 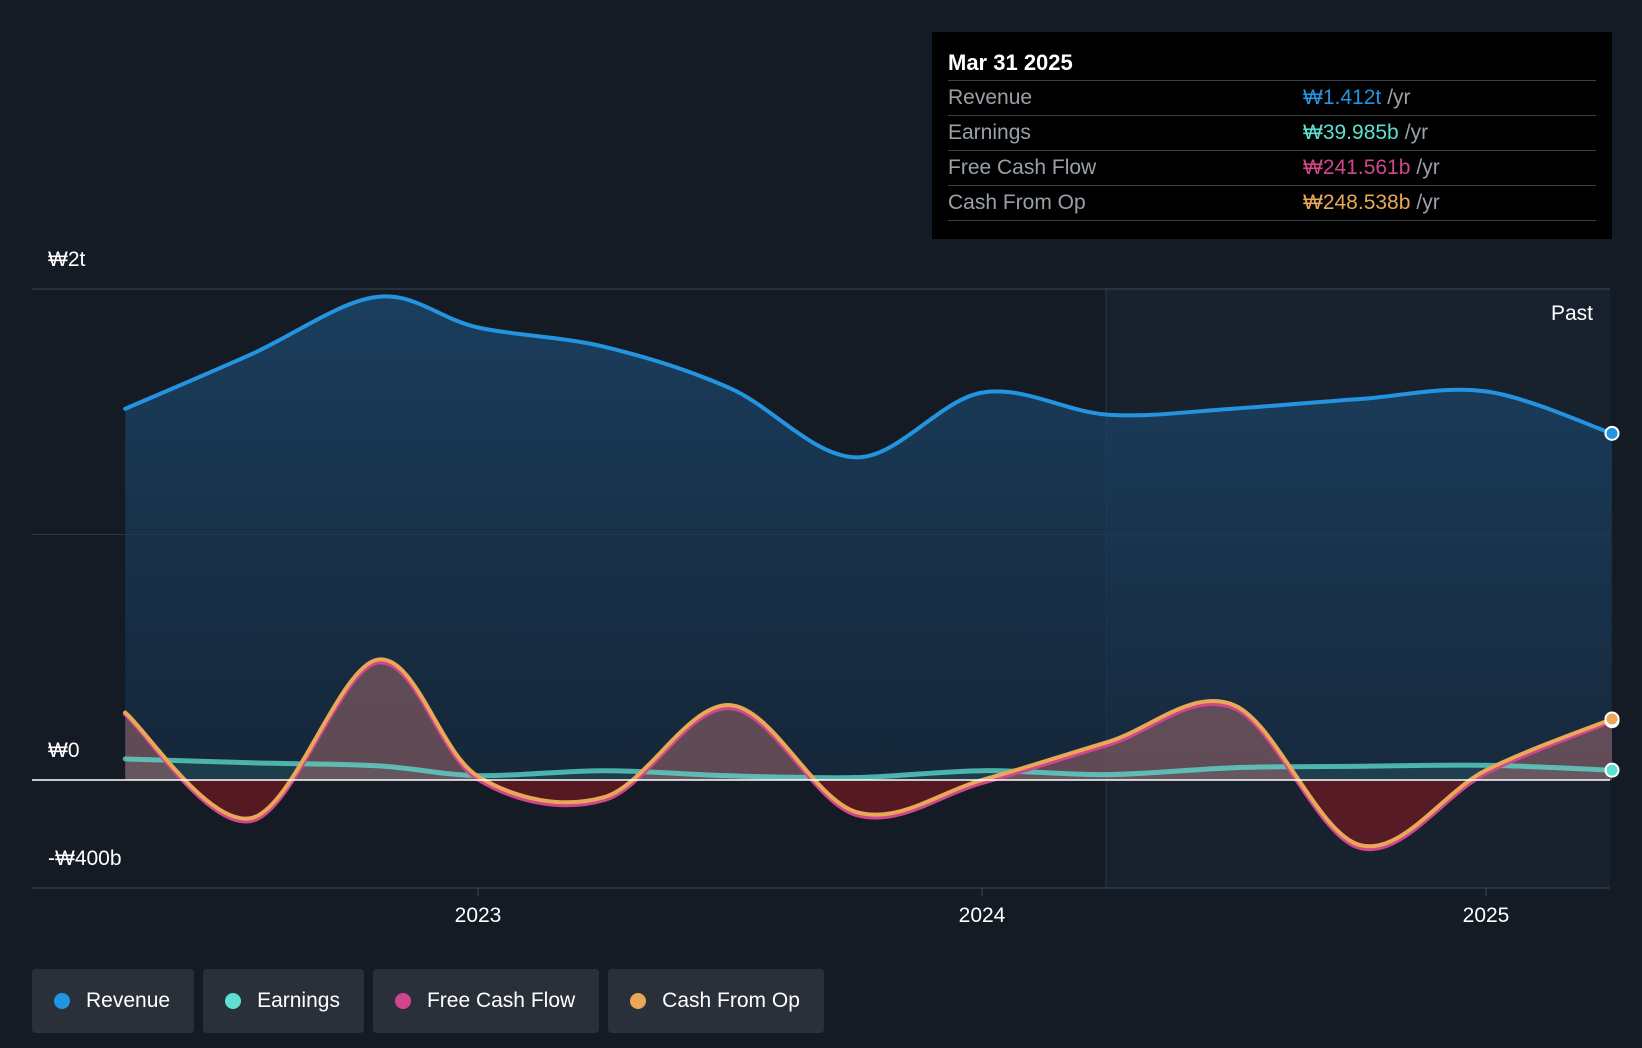 I want to click on past-label: Past, so click(x=1572, y=313).